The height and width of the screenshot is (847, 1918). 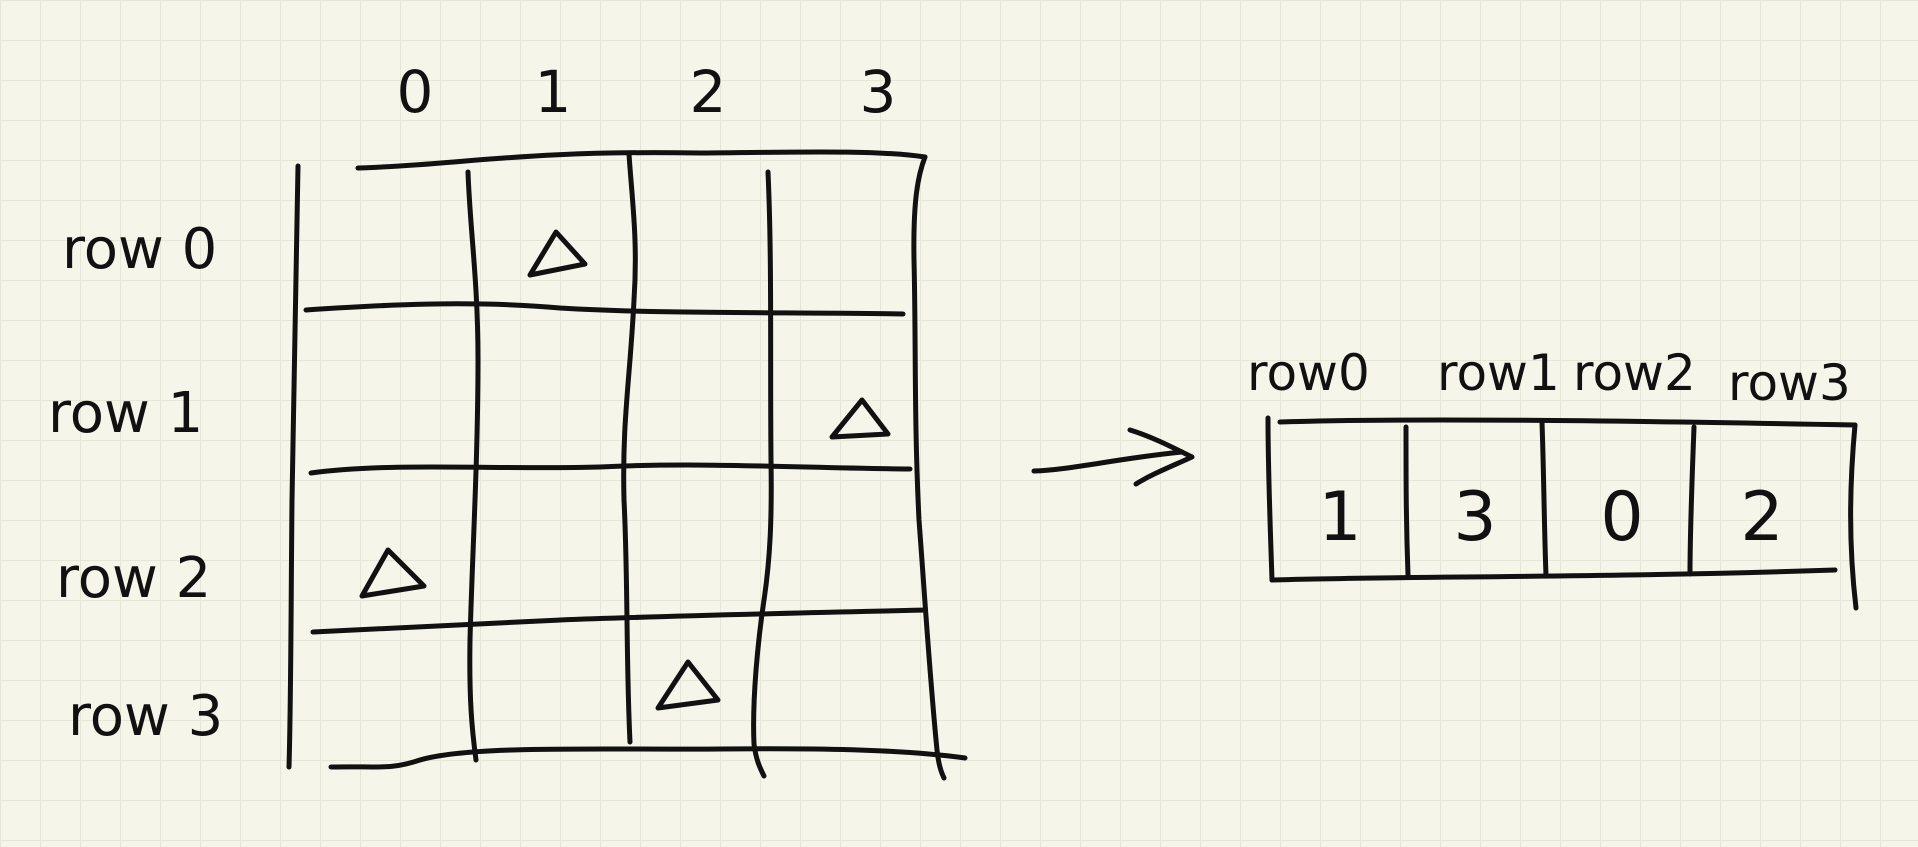 What do you see at coordinates (647, 92) in the screenshot?
I see `column-labels: 0 1 2 3` at bounding box center [647, 92].